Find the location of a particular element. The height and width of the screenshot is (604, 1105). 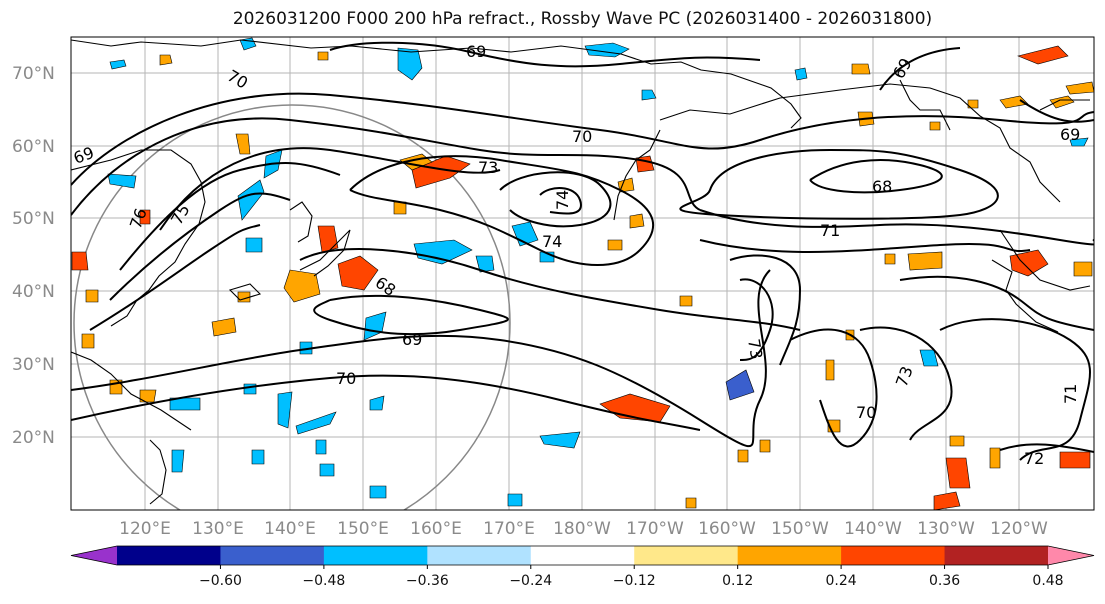

colorbar-tick-label: 0.24 is located at coordinates (841, 581).